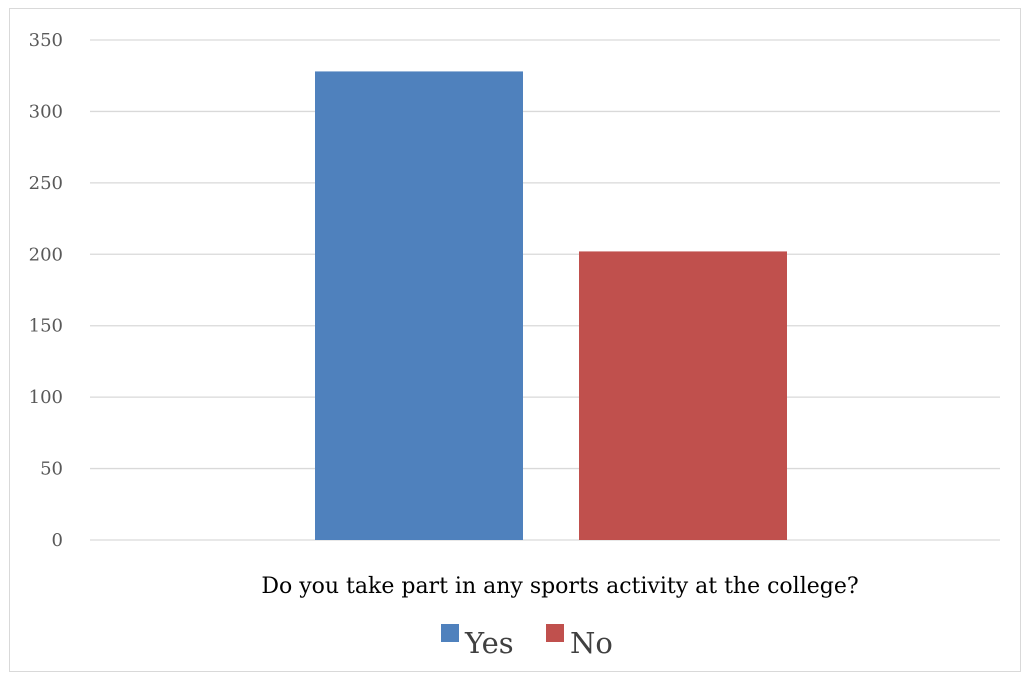  I want to click on legend-label-yes: Yes, so click(489, 643).